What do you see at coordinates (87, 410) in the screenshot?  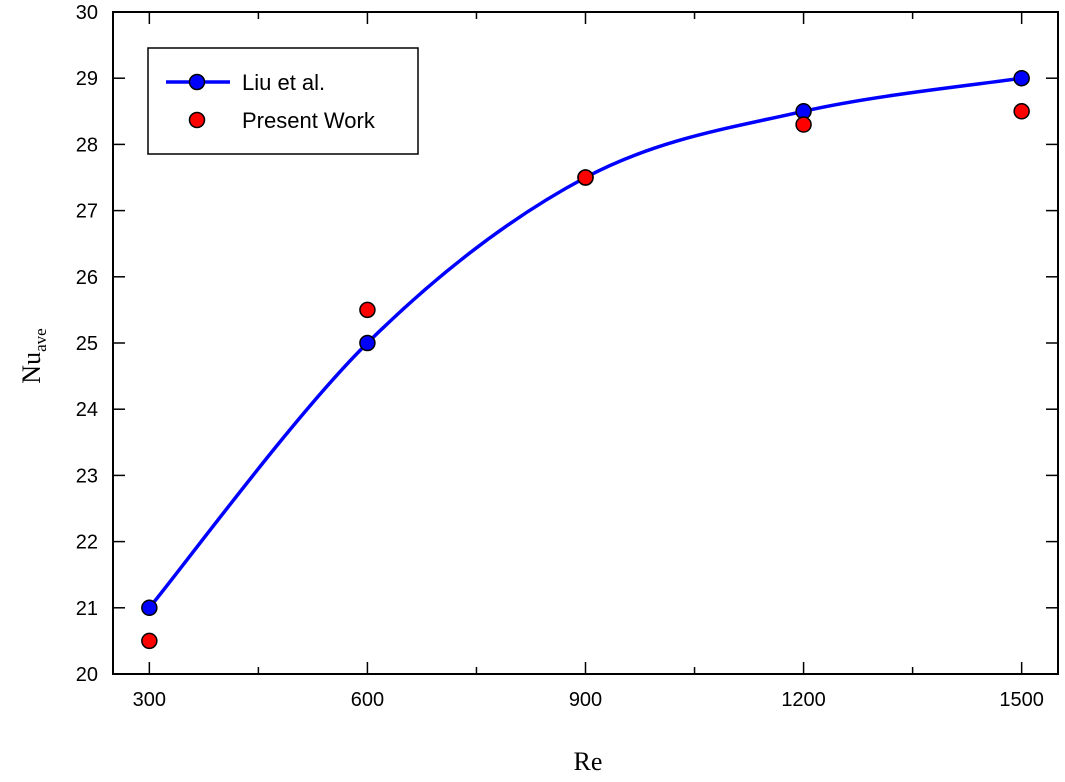 I see `y-tick-label: 24` at bounding box center [87, 410].